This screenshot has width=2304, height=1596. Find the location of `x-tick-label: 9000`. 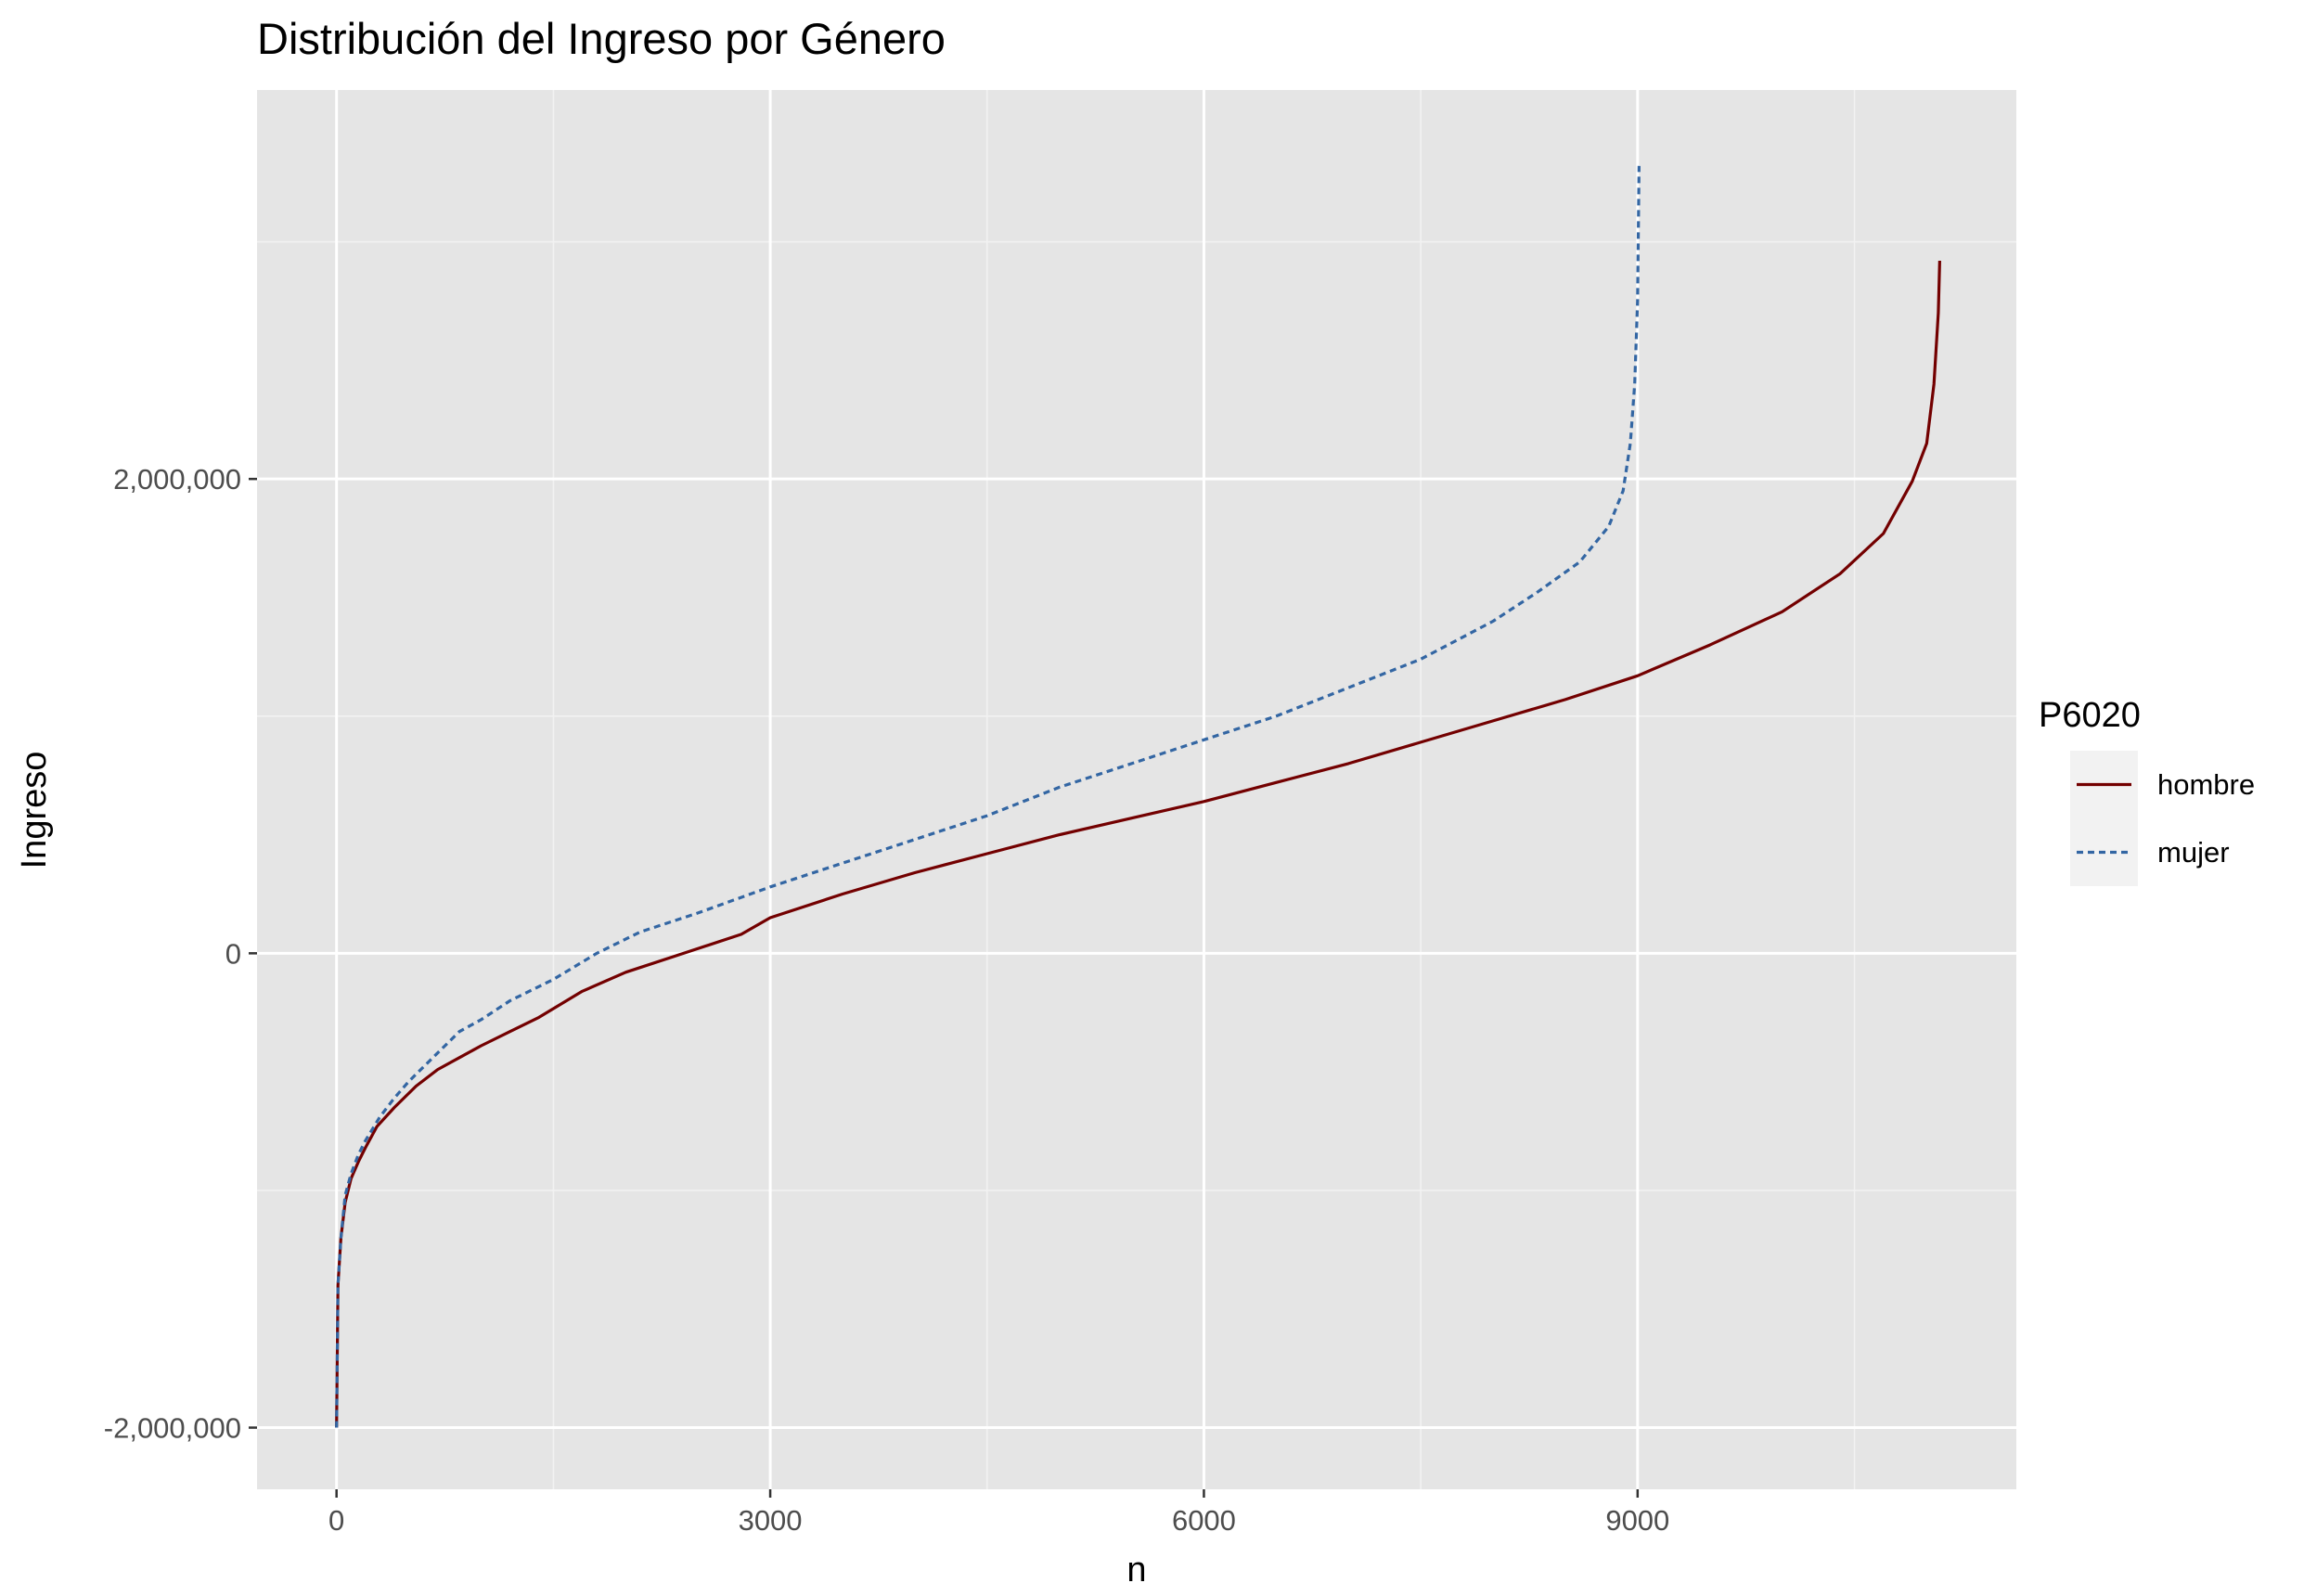

x-tick-label: 9000 is located at coordinates (1637, 1521).